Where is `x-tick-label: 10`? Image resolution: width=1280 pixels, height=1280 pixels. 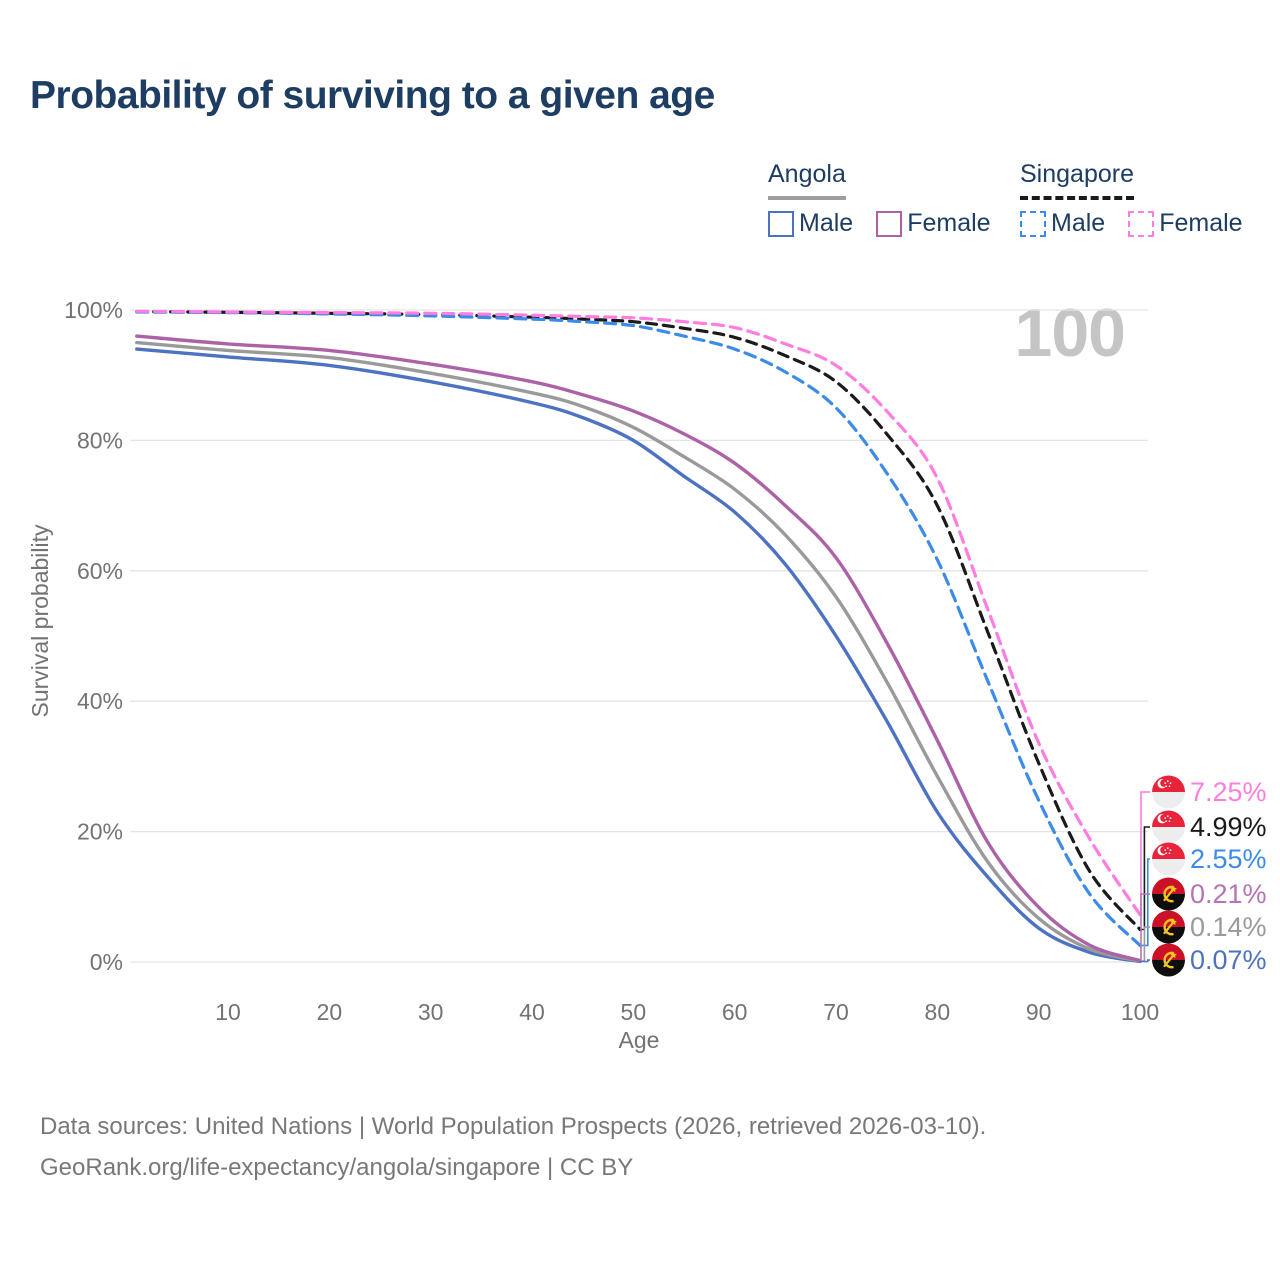
x-tick-label: 10 is located at coordinates (228, 1012).